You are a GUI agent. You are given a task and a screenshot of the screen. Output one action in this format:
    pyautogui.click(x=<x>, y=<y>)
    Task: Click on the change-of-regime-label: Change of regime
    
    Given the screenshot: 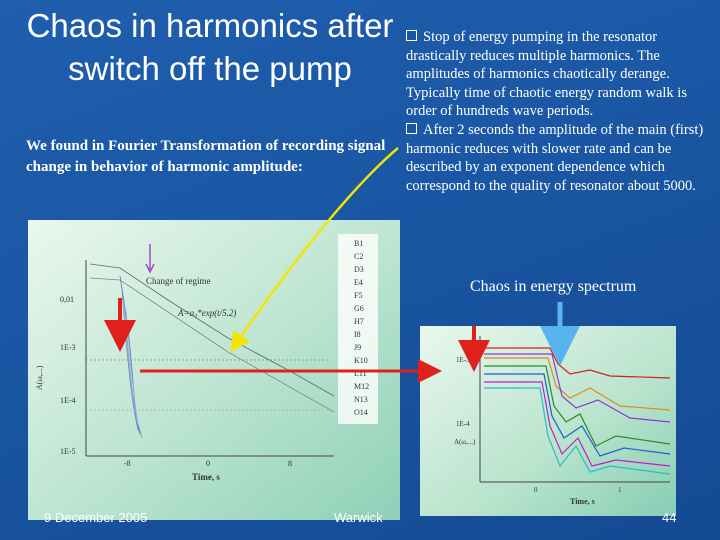 What is the action you would take?
    pyautogui.click(x=178, y=281)
    